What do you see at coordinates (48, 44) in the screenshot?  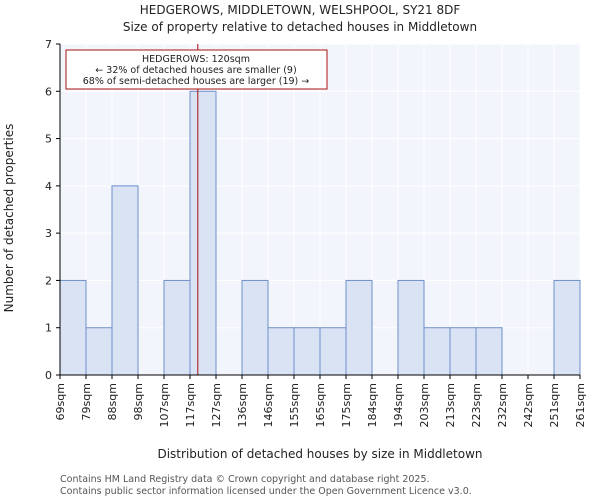 I see `y-tick-label-7: 7` at bounding box center [48, 44].